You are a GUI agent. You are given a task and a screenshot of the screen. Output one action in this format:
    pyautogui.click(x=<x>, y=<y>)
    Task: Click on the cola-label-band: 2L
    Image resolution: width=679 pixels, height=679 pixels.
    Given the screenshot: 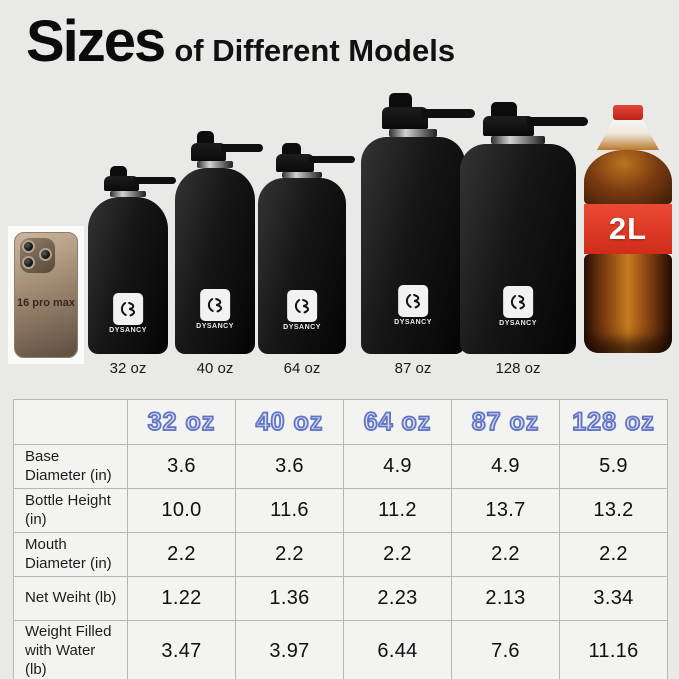 What is the action you would take?
    pyautogui.click(x=628, y=229)
    